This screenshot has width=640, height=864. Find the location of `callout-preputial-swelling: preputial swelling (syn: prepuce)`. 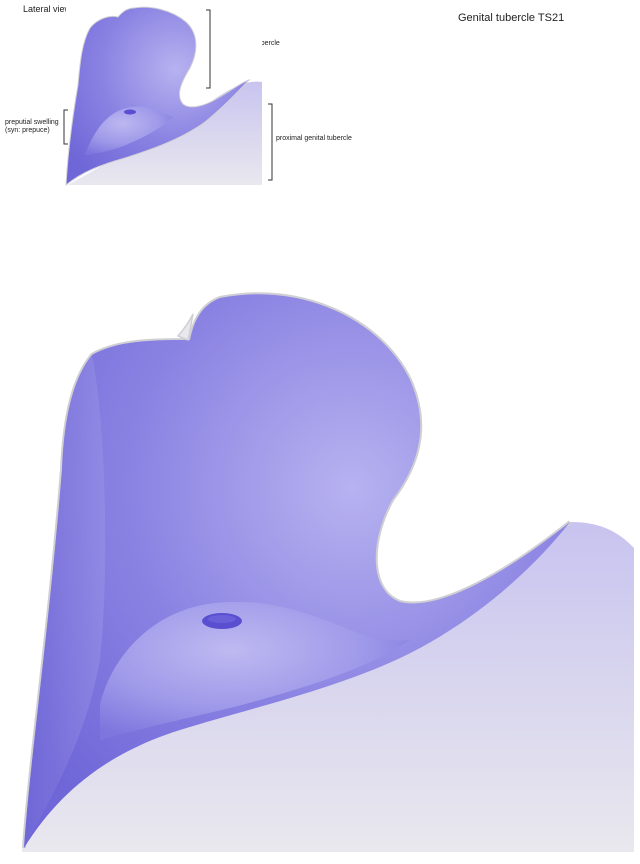

callout-preputial-swelling: preputial swelling (syn: prepuce) is located at coordinates (32, 127).